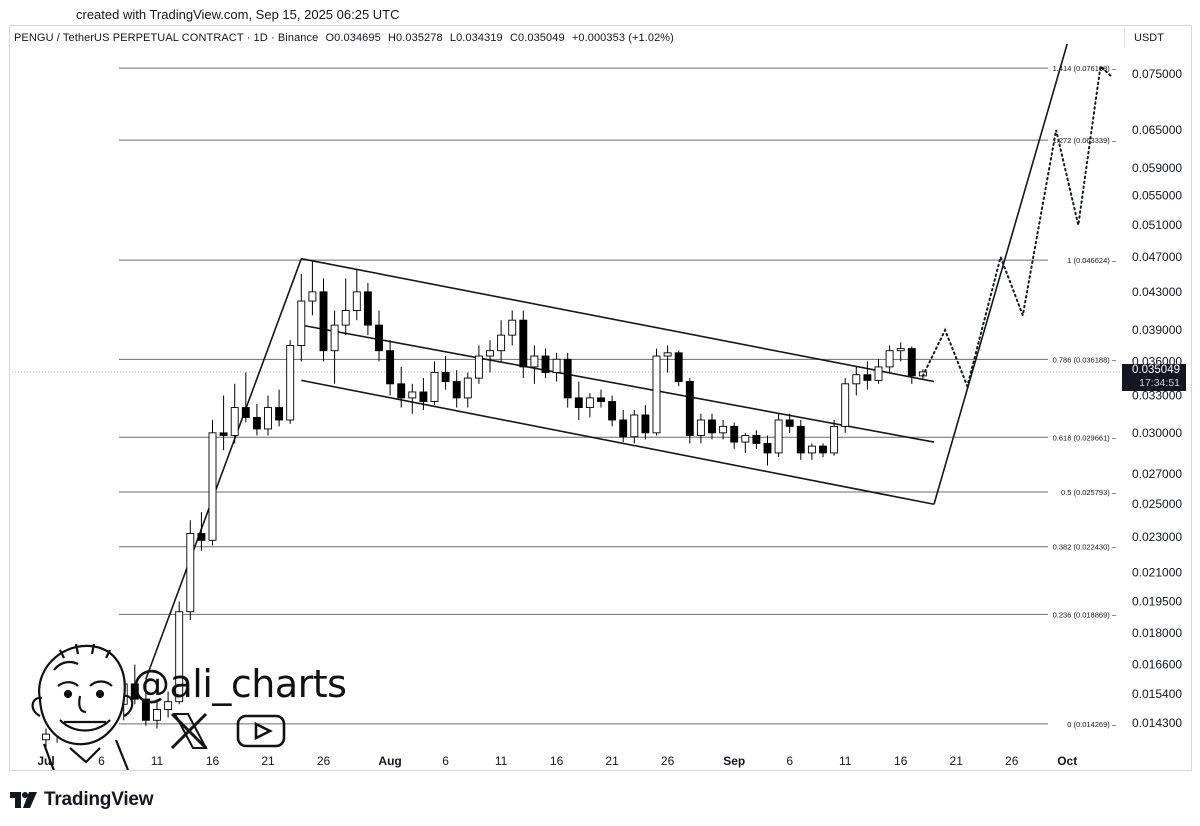 The image size is (1200, 826). What do you see at coordinates (23, 800) in the screenshot?
I see `tradingview-mark-icon` at bounding box center [23, 800].